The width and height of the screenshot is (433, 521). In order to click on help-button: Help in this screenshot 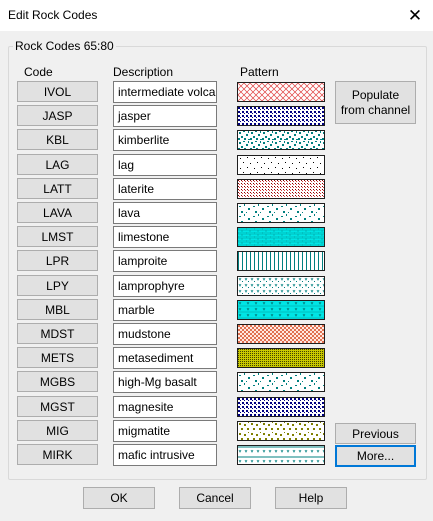, I will do `click(311, 498)`.